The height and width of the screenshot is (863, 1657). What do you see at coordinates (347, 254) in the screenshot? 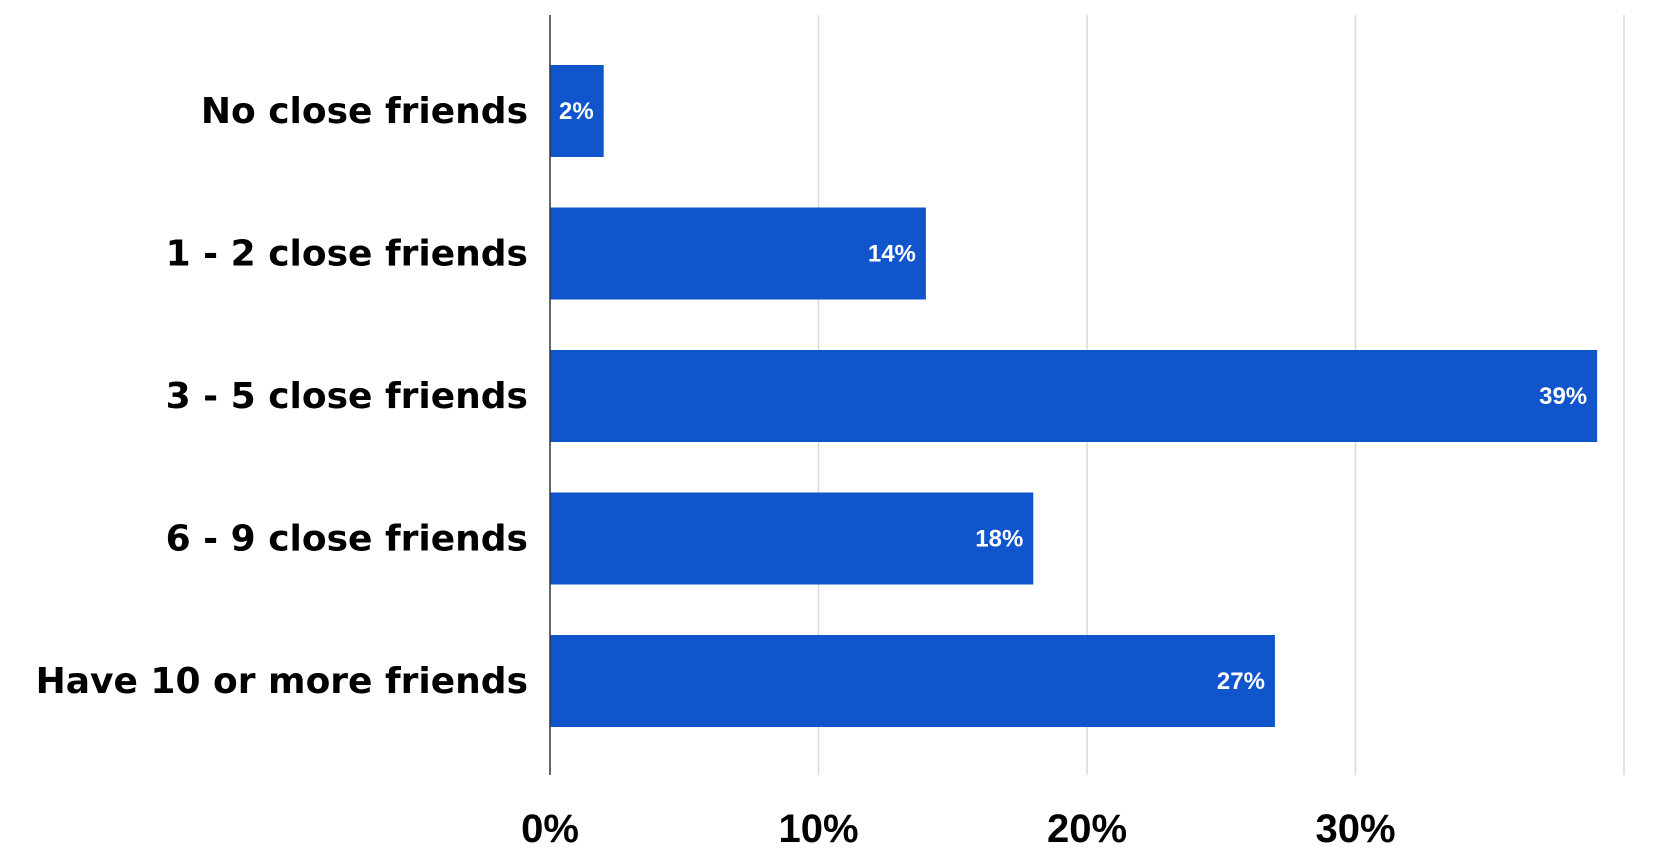
I see `category-label-1: 1 - 2 close friends` at bounding box center [347, 254].